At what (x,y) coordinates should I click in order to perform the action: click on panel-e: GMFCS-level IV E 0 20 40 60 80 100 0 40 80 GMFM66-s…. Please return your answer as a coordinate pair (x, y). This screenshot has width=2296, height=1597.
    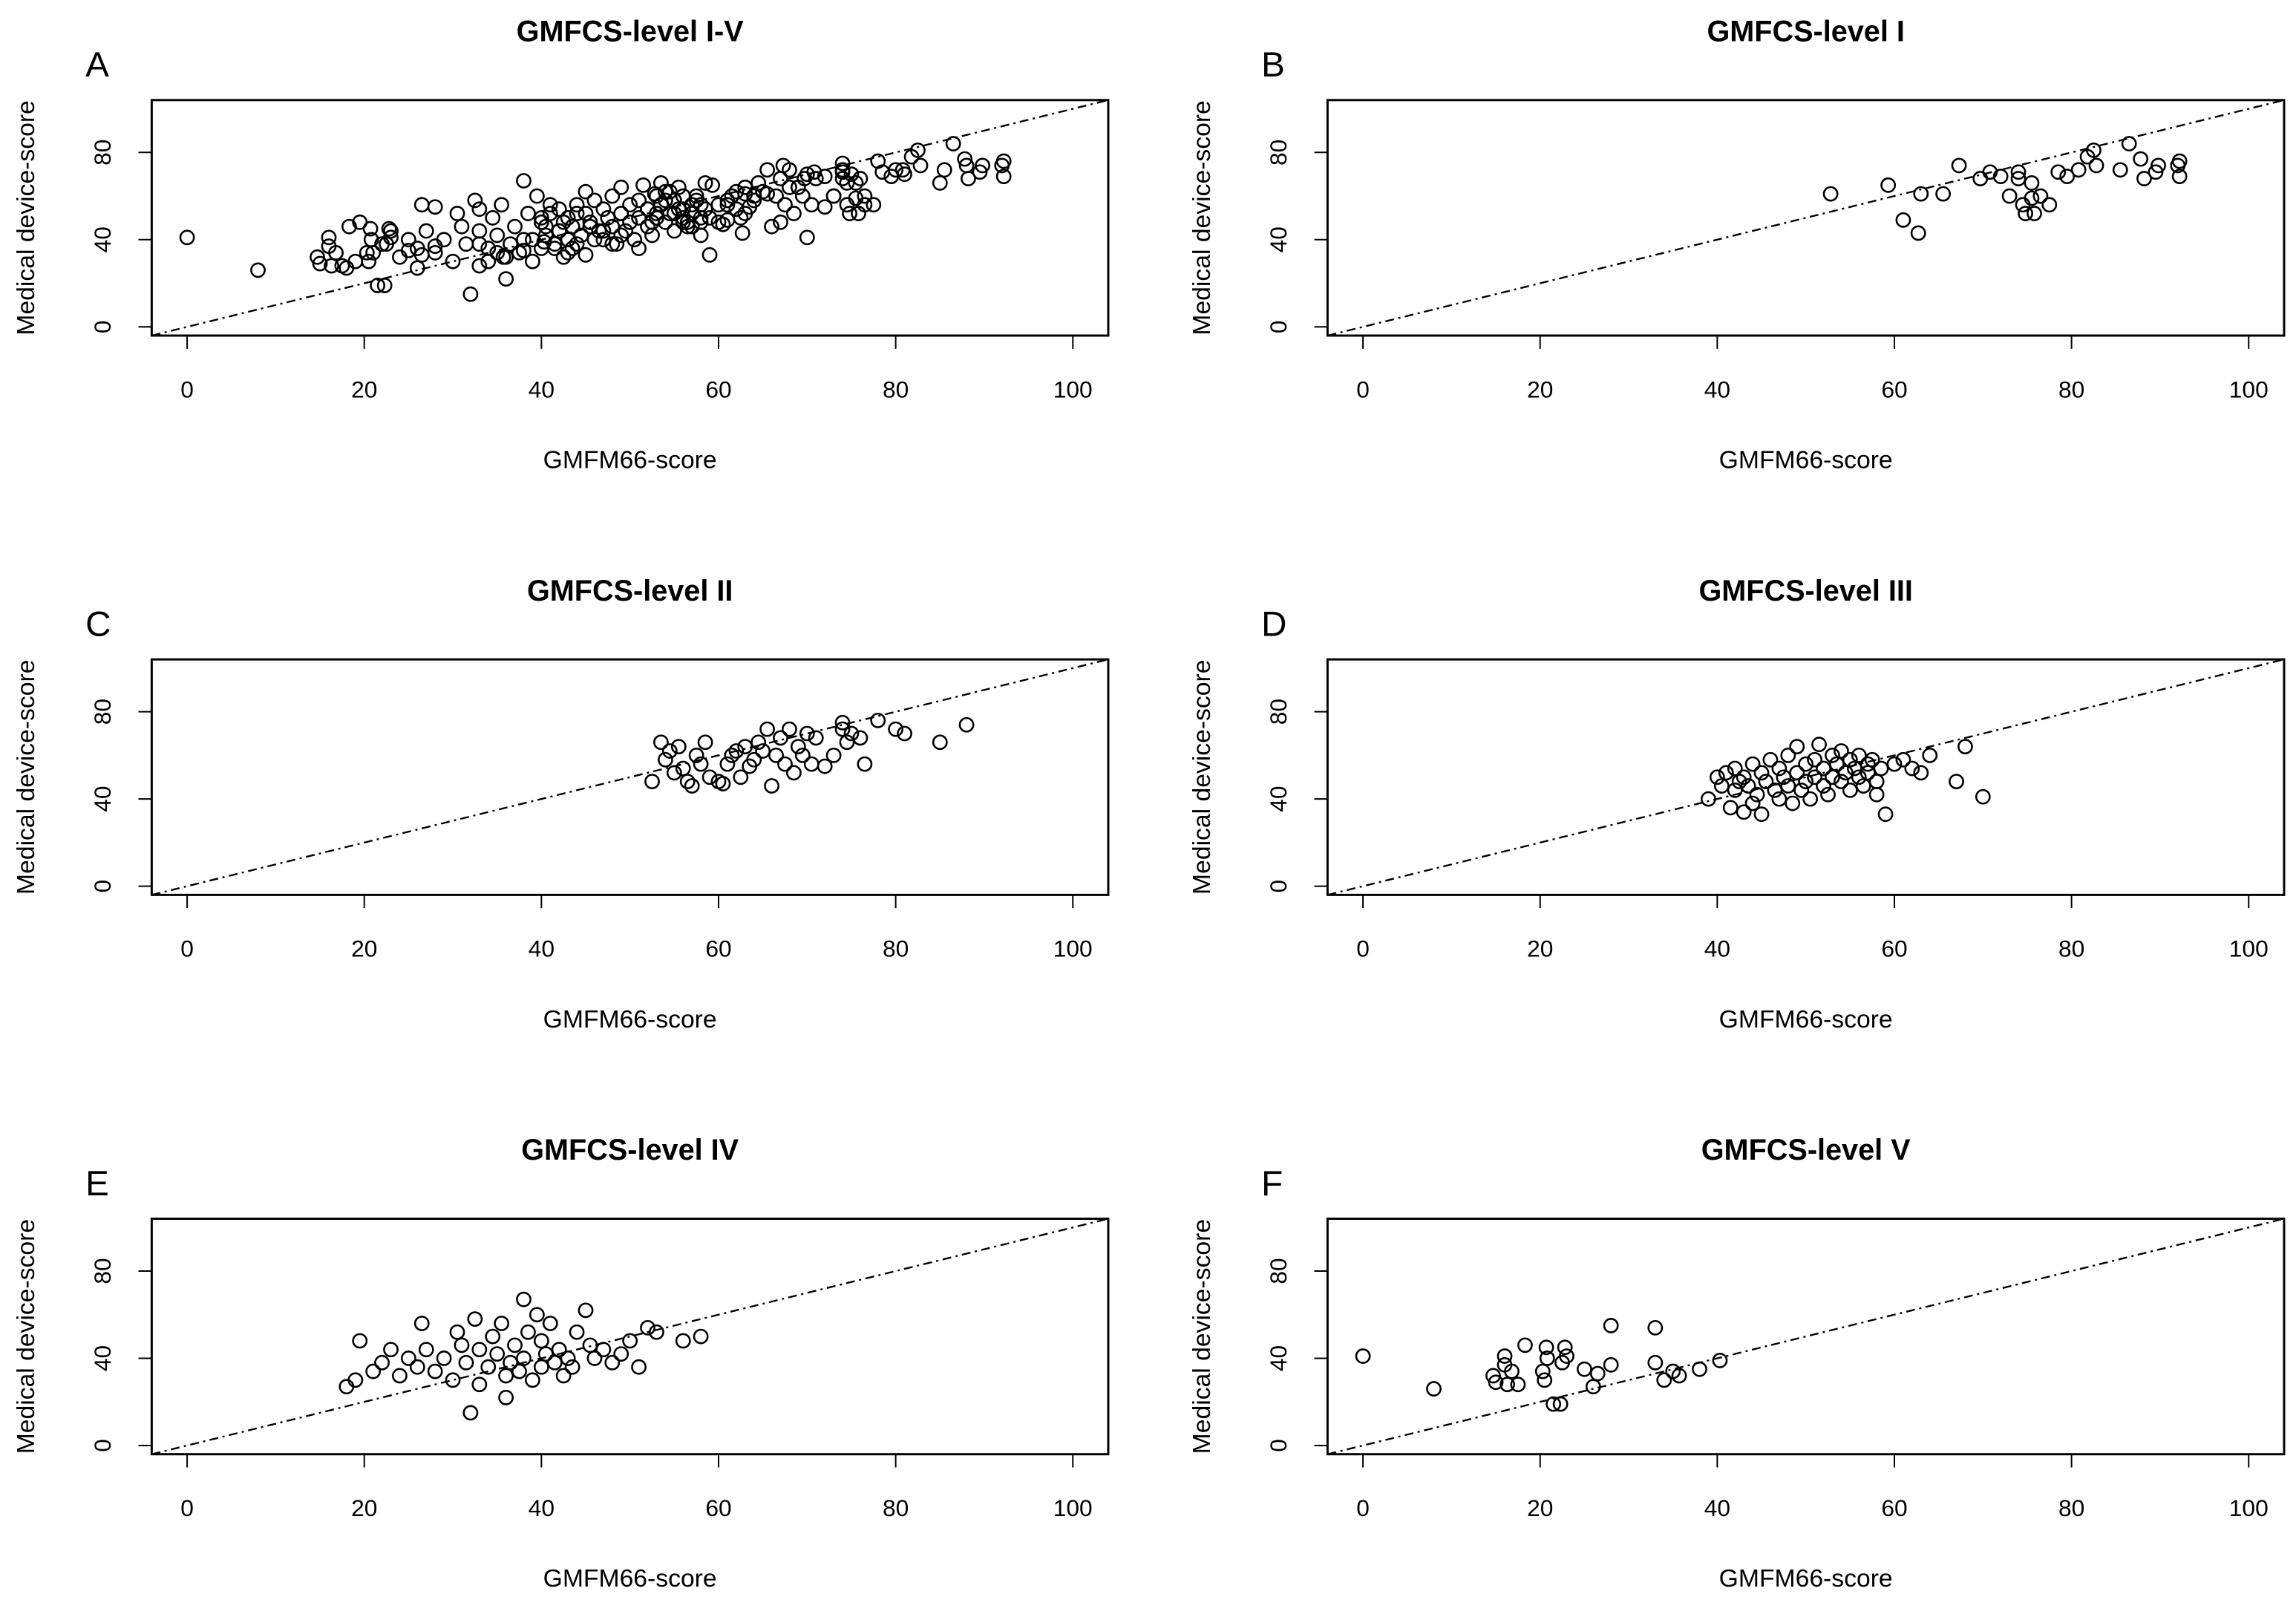
    Looking at the image, I should click on (561, 1363).